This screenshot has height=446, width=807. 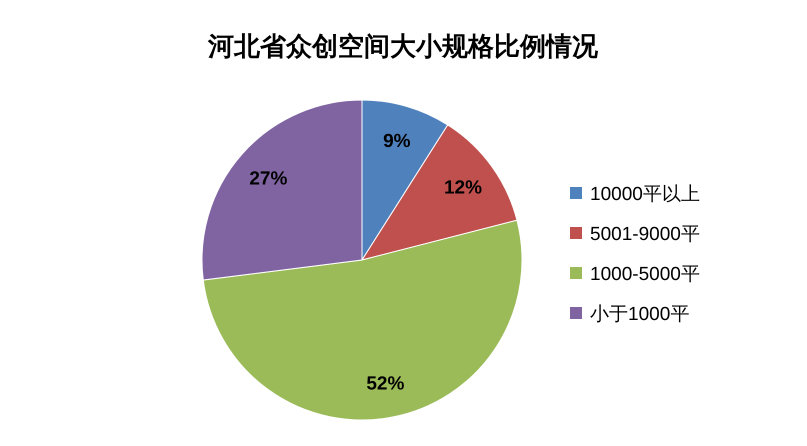 I want to click on legend-label: 1000-5000平, so click(x=645, y=274).